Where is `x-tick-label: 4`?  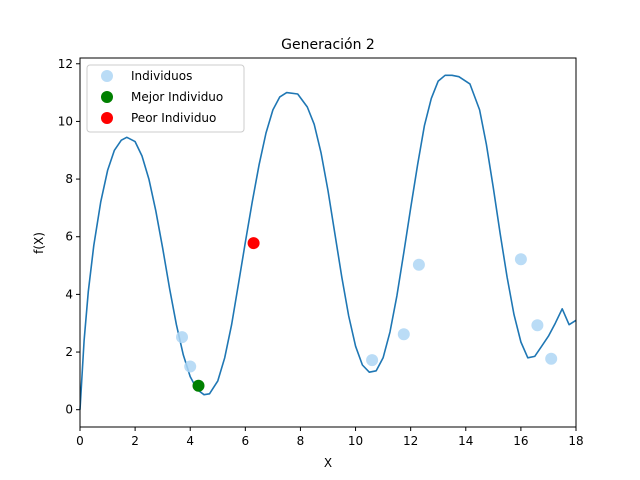
x-tick-label: 4 is located at coordinates (190, 441).